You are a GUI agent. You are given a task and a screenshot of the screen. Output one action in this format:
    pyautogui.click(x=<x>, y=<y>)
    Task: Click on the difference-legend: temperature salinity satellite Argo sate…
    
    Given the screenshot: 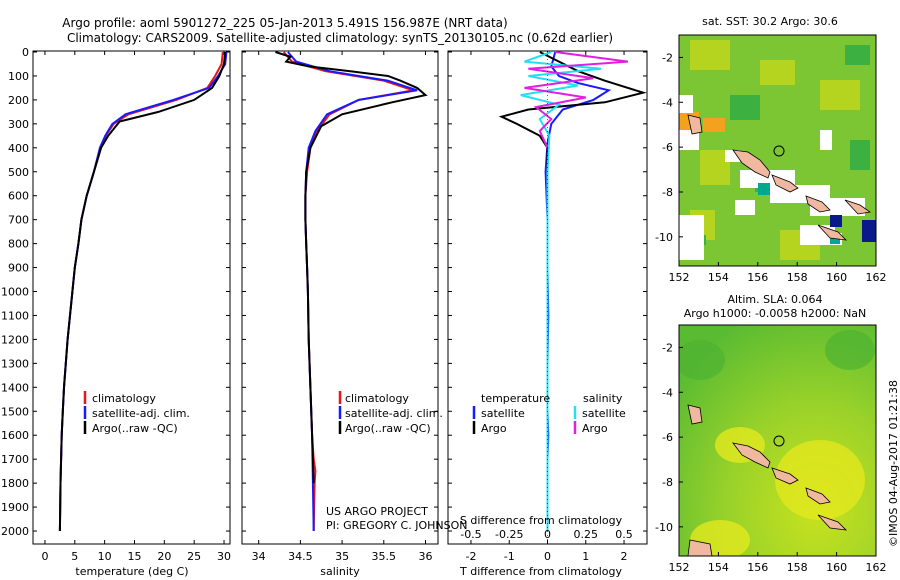 What is the action you would take?
    pyautogui.click(x=549, y=413)
    